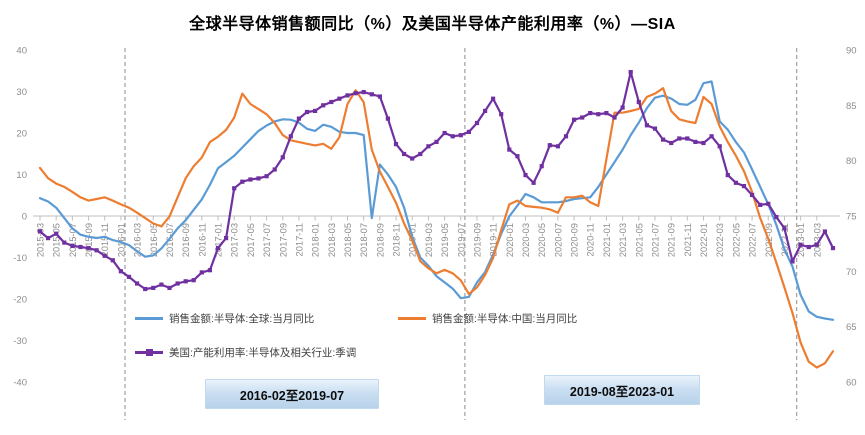  What do you see at coordinates (235, 240) in the screenshot?
I see `x-axis-label: 2017-03` at bounding box center [235, 240].